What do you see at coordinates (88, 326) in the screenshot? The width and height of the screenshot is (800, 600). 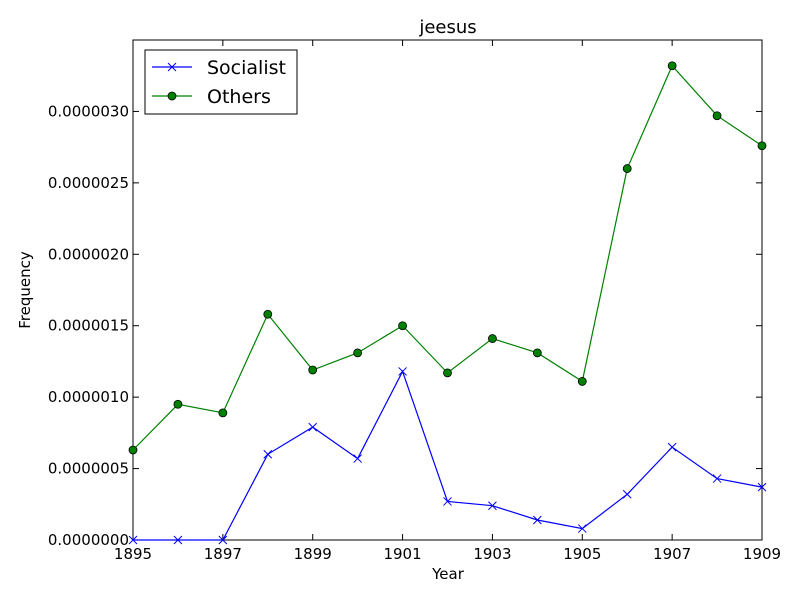 I see `y-tick-label: 0.0000015` at bounding box center [88, 326].